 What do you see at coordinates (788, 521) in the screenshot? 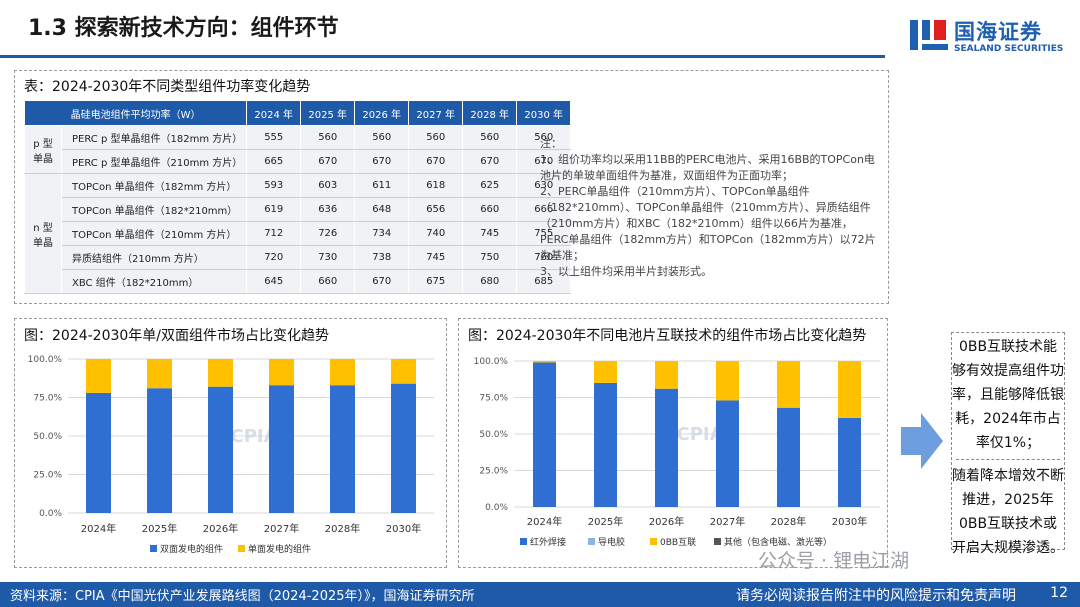
I see `x-tick-label: 2028年` at bounding box center [788, 521].